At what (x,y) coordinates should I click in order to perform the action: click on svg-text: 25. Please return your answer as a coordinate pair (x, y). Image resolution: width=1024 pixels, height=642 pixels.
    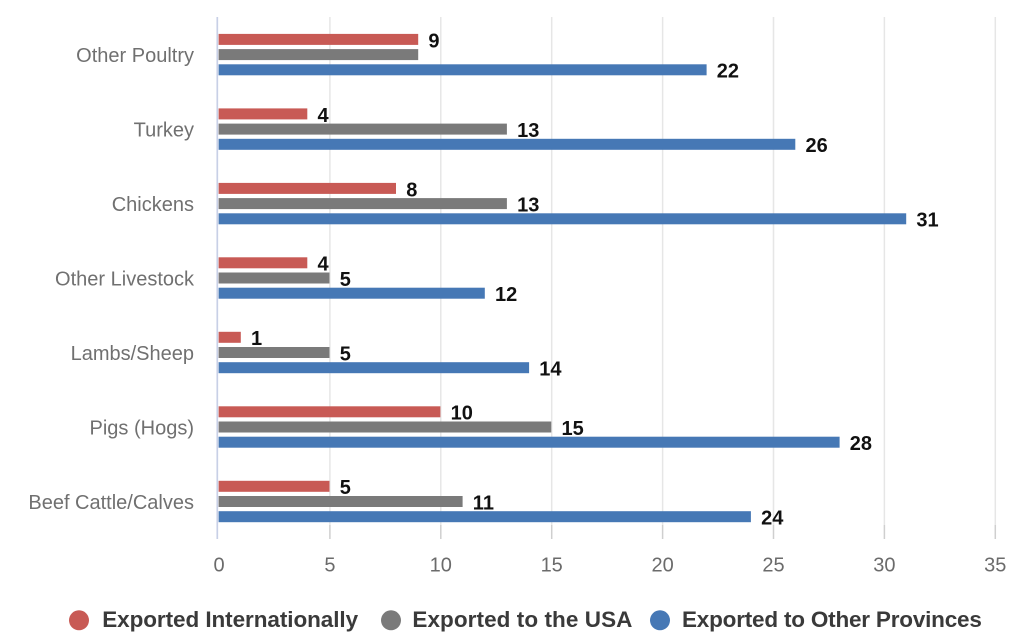
    Looking at the image, I should click on (773, 566).